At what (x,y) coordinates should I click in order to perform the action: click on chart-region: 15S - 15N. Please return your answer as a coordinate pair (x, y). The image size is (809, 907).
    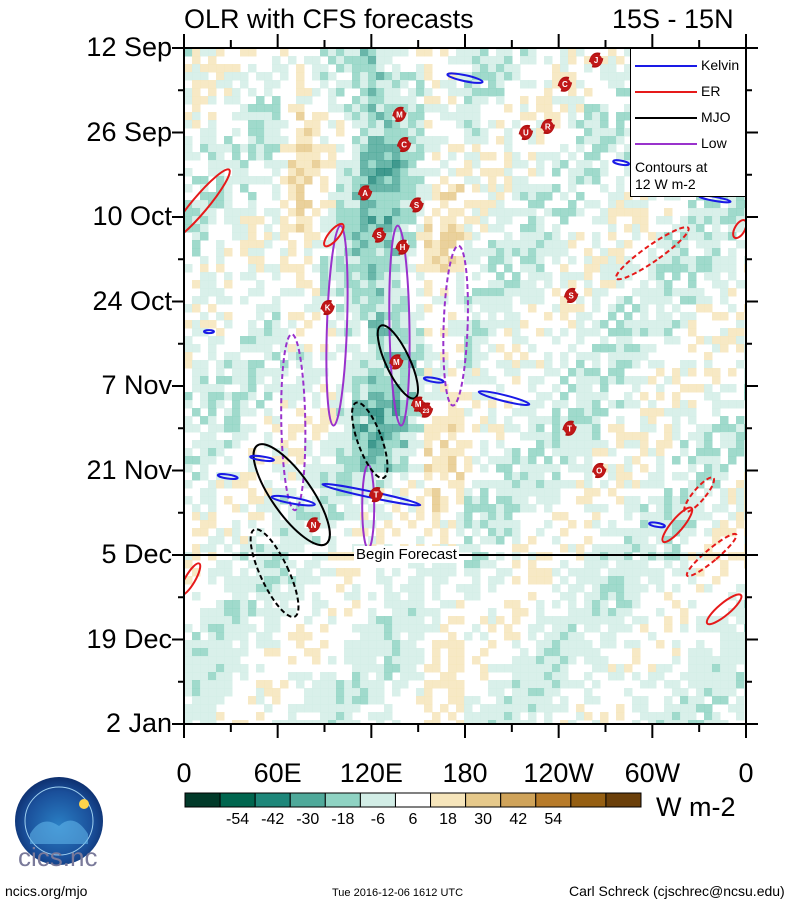
    Looking at the image, I should click on (673, 19).